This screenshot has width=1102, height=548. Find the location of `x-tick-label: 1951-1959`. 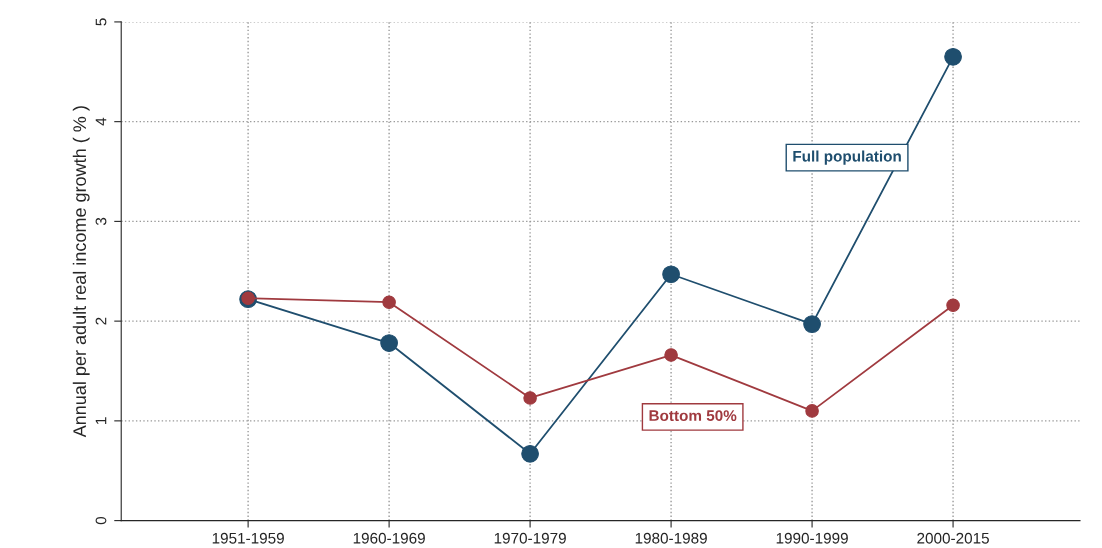

x-tick-label: 1951-1959 is located at coordinates (248, 538).